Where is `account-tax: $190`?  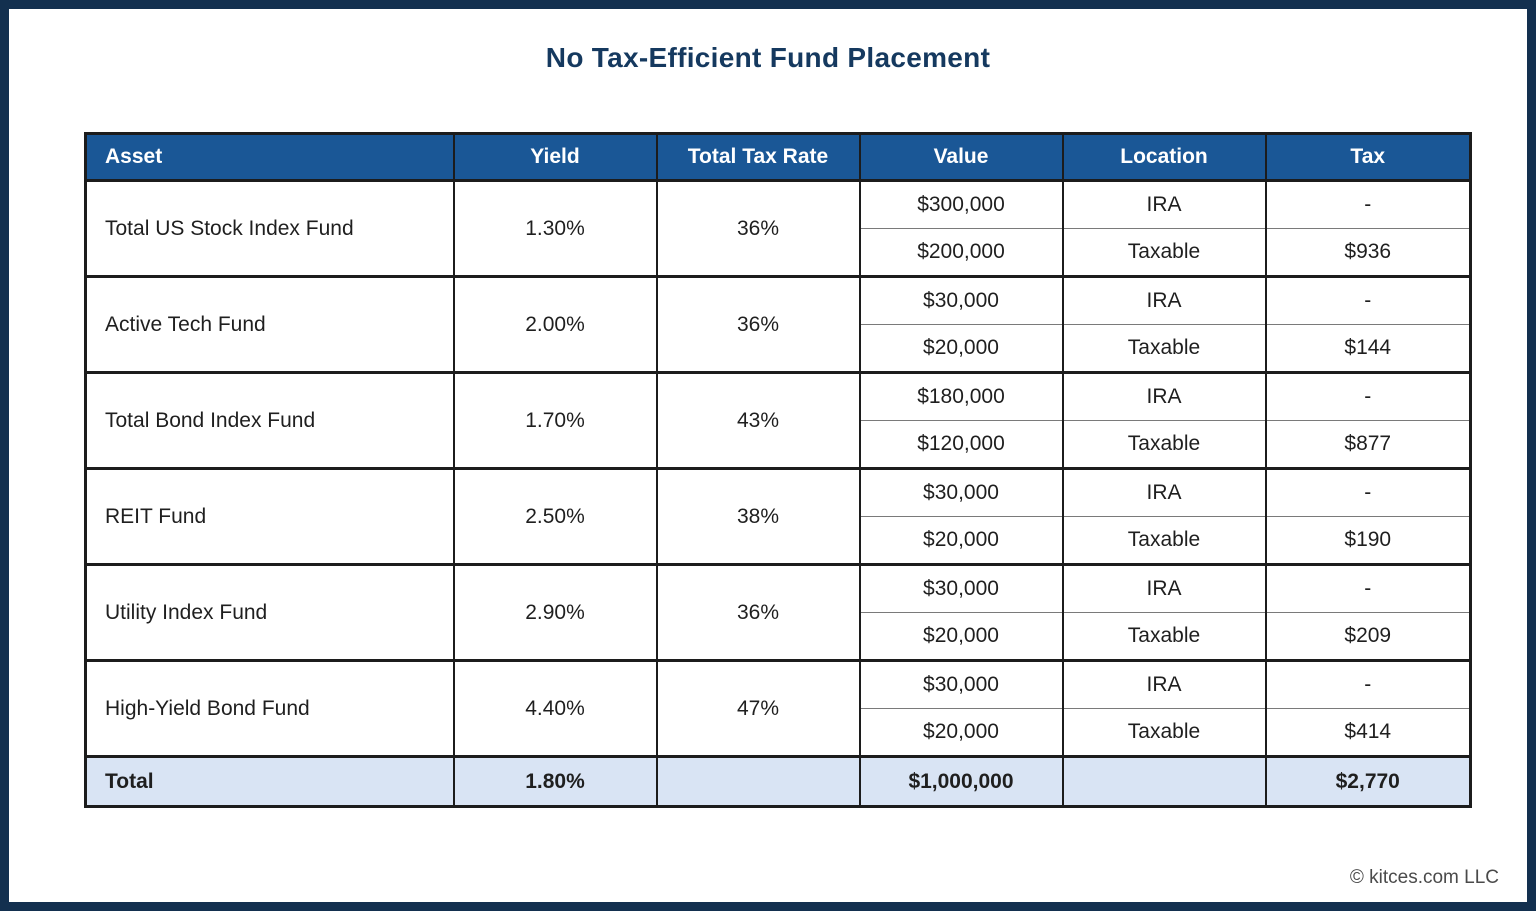
account-tax: $190 is located at coordinates (1368, 541).